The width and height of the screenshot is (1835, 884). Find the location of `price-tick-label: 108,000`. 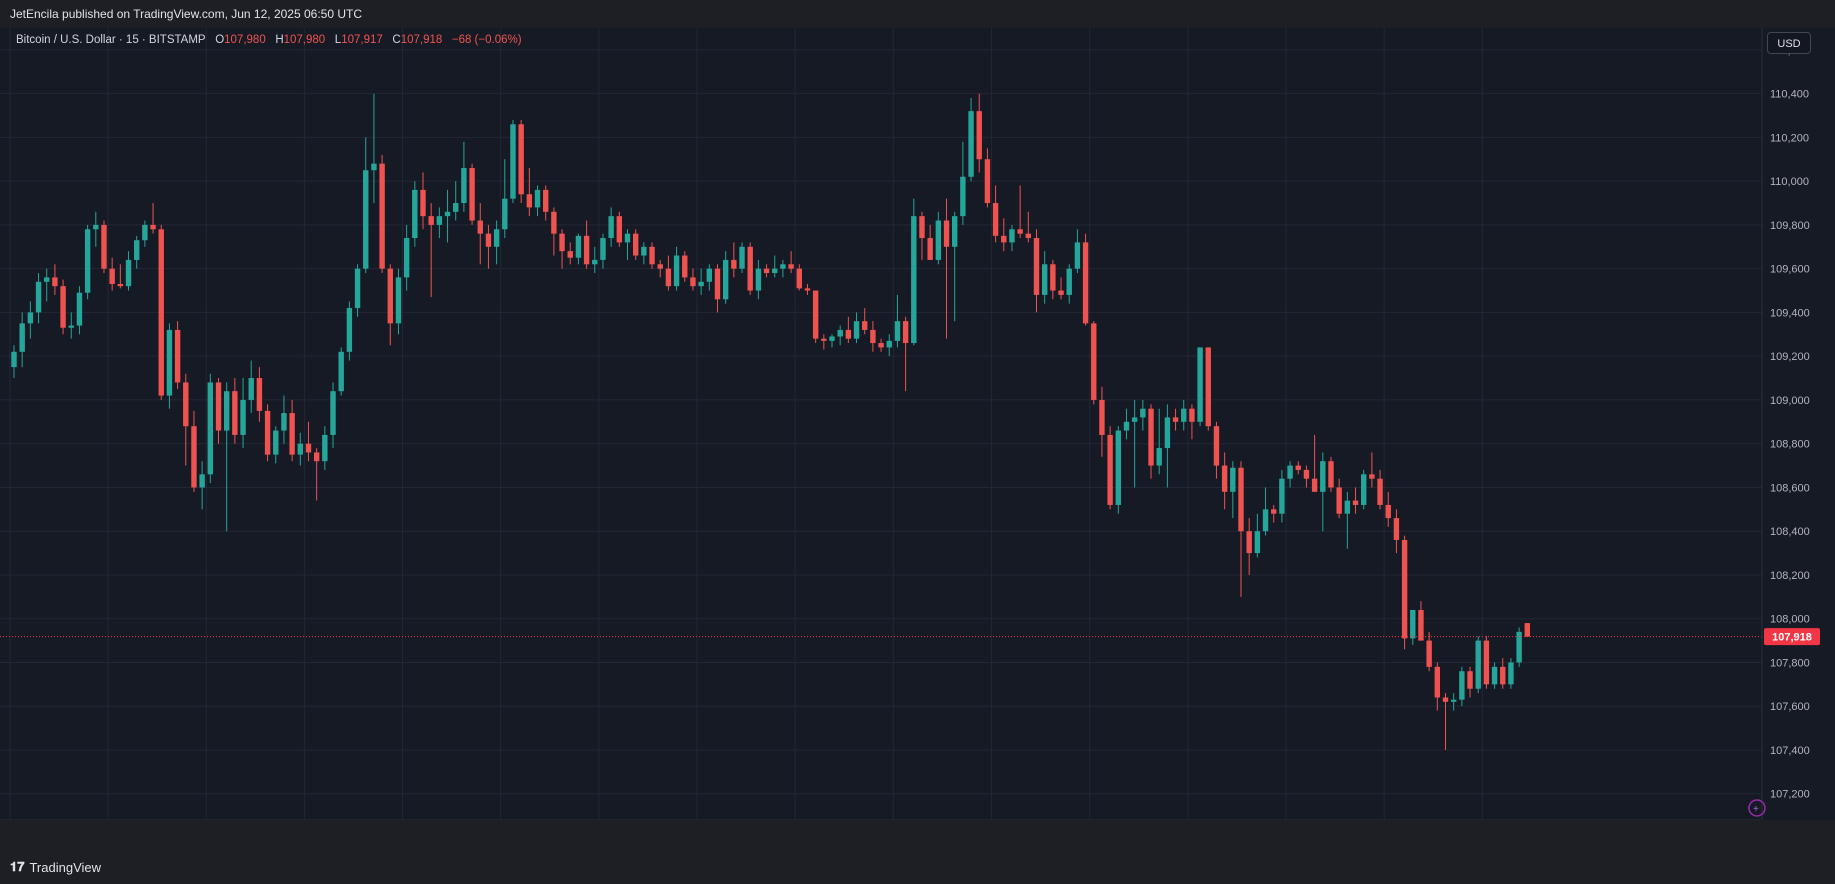

price-tick-label: 108,000 is located at coordinates (1790, 620).